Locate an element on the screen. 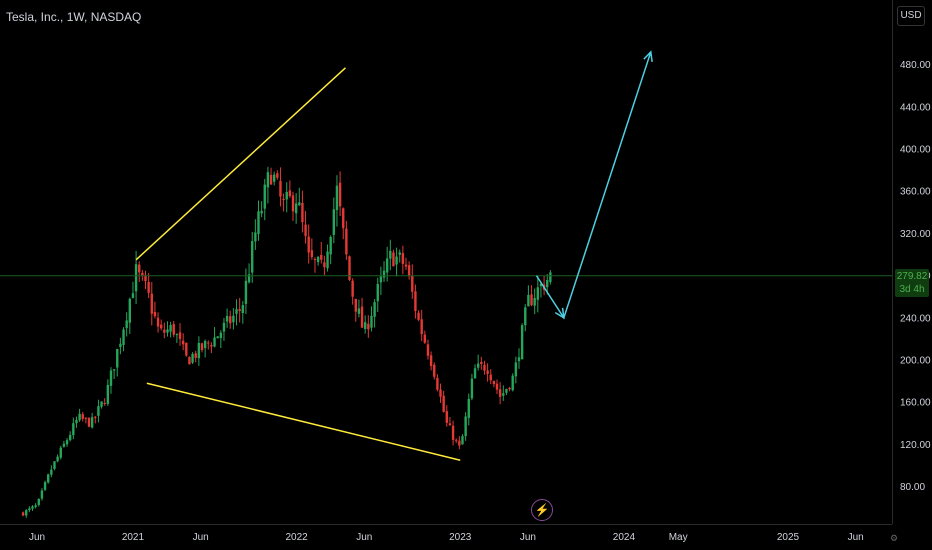  x-tick-label: May is located at coordinates (678, 537).